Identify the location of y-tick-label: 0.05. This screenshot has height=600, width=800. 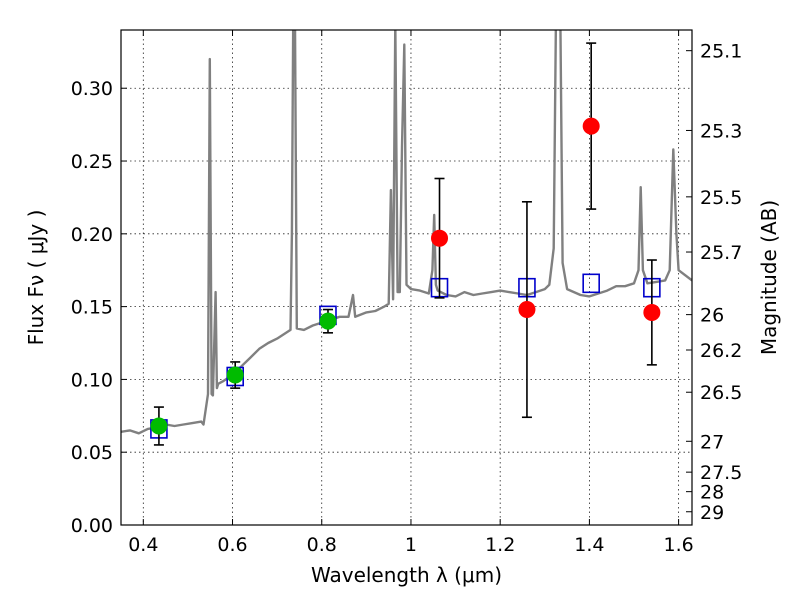
(92, 453).